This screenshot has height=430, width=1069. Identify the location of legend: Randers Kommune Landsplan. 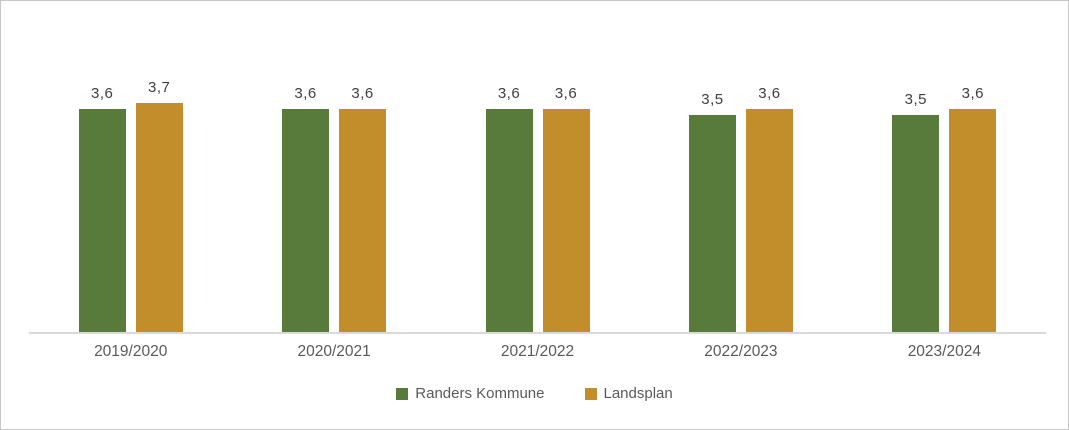
(534, 393).